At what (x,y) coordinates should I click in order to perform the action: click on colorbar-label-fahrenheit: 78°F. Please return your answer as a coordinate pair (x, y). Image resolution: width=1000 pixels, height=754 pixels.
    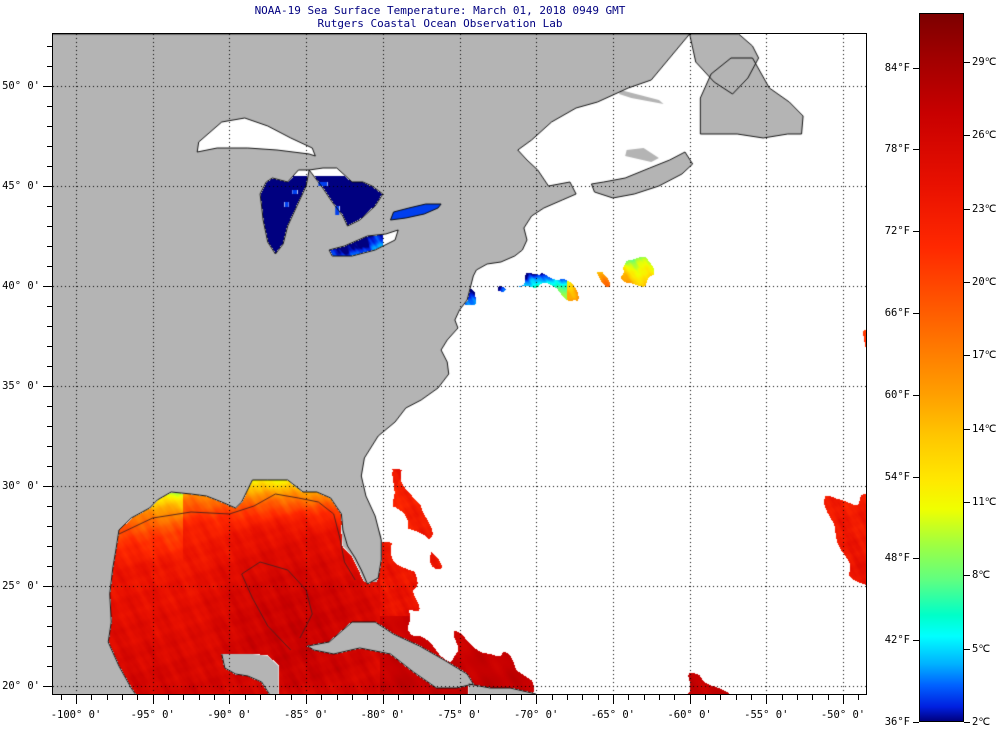
    Looking at the image, I should click on (897, 149).